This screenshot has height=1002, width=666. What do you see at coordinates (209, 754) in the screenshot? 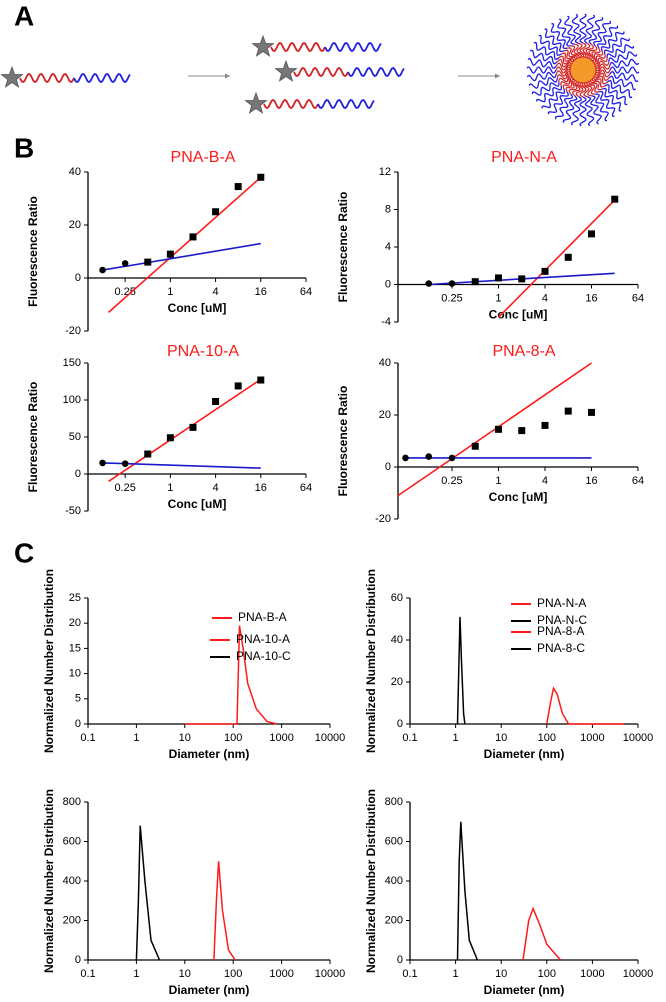
I see `x-axis-title: Diameter (nm)` at bounding box center [209, 754].